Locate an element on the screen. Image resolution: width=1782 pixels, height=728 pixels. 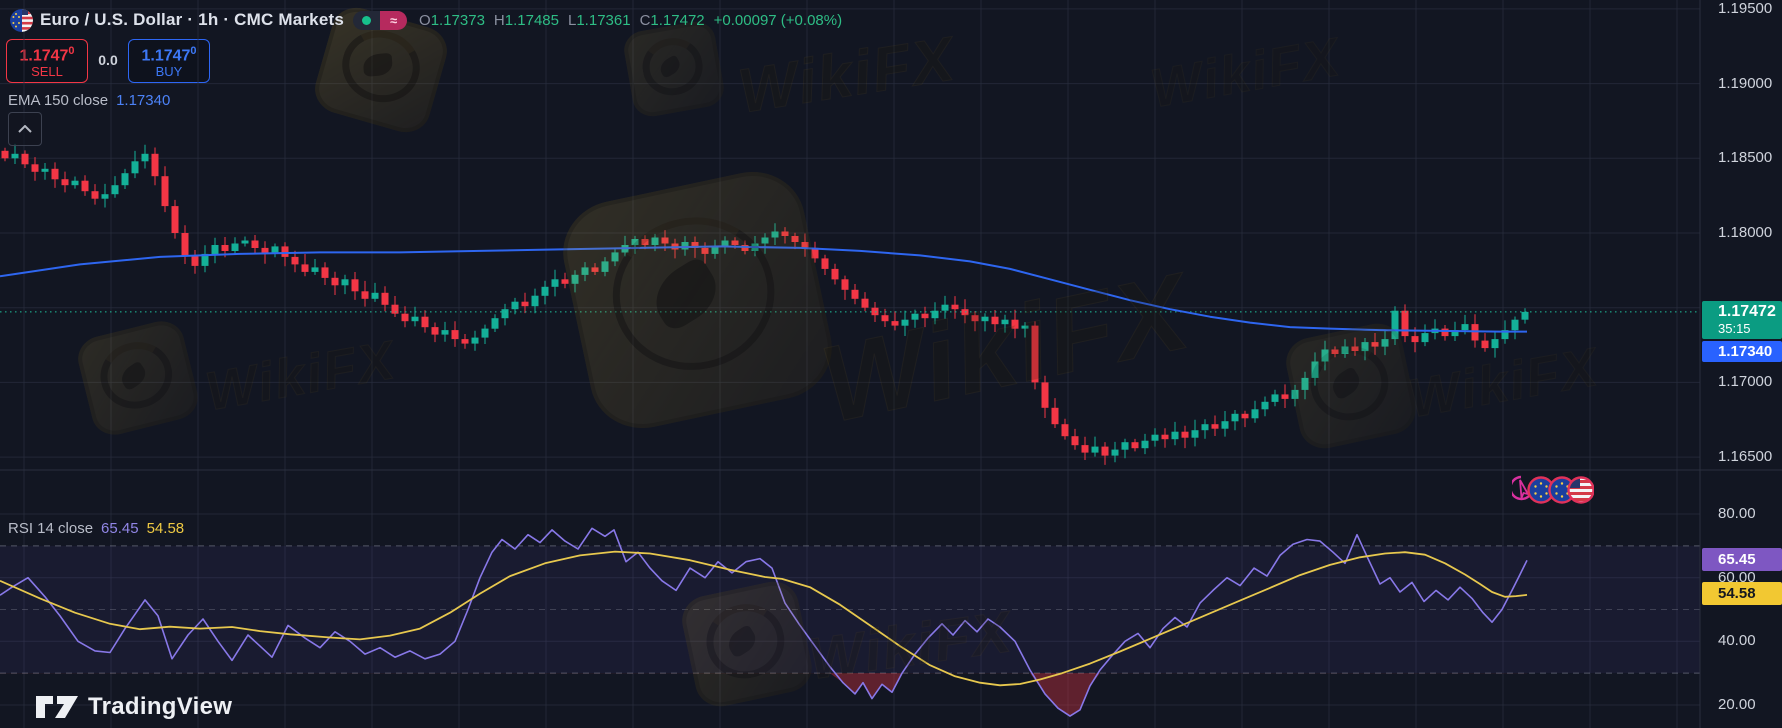
market-open-dot-icon is located at coordinates (367, 20).